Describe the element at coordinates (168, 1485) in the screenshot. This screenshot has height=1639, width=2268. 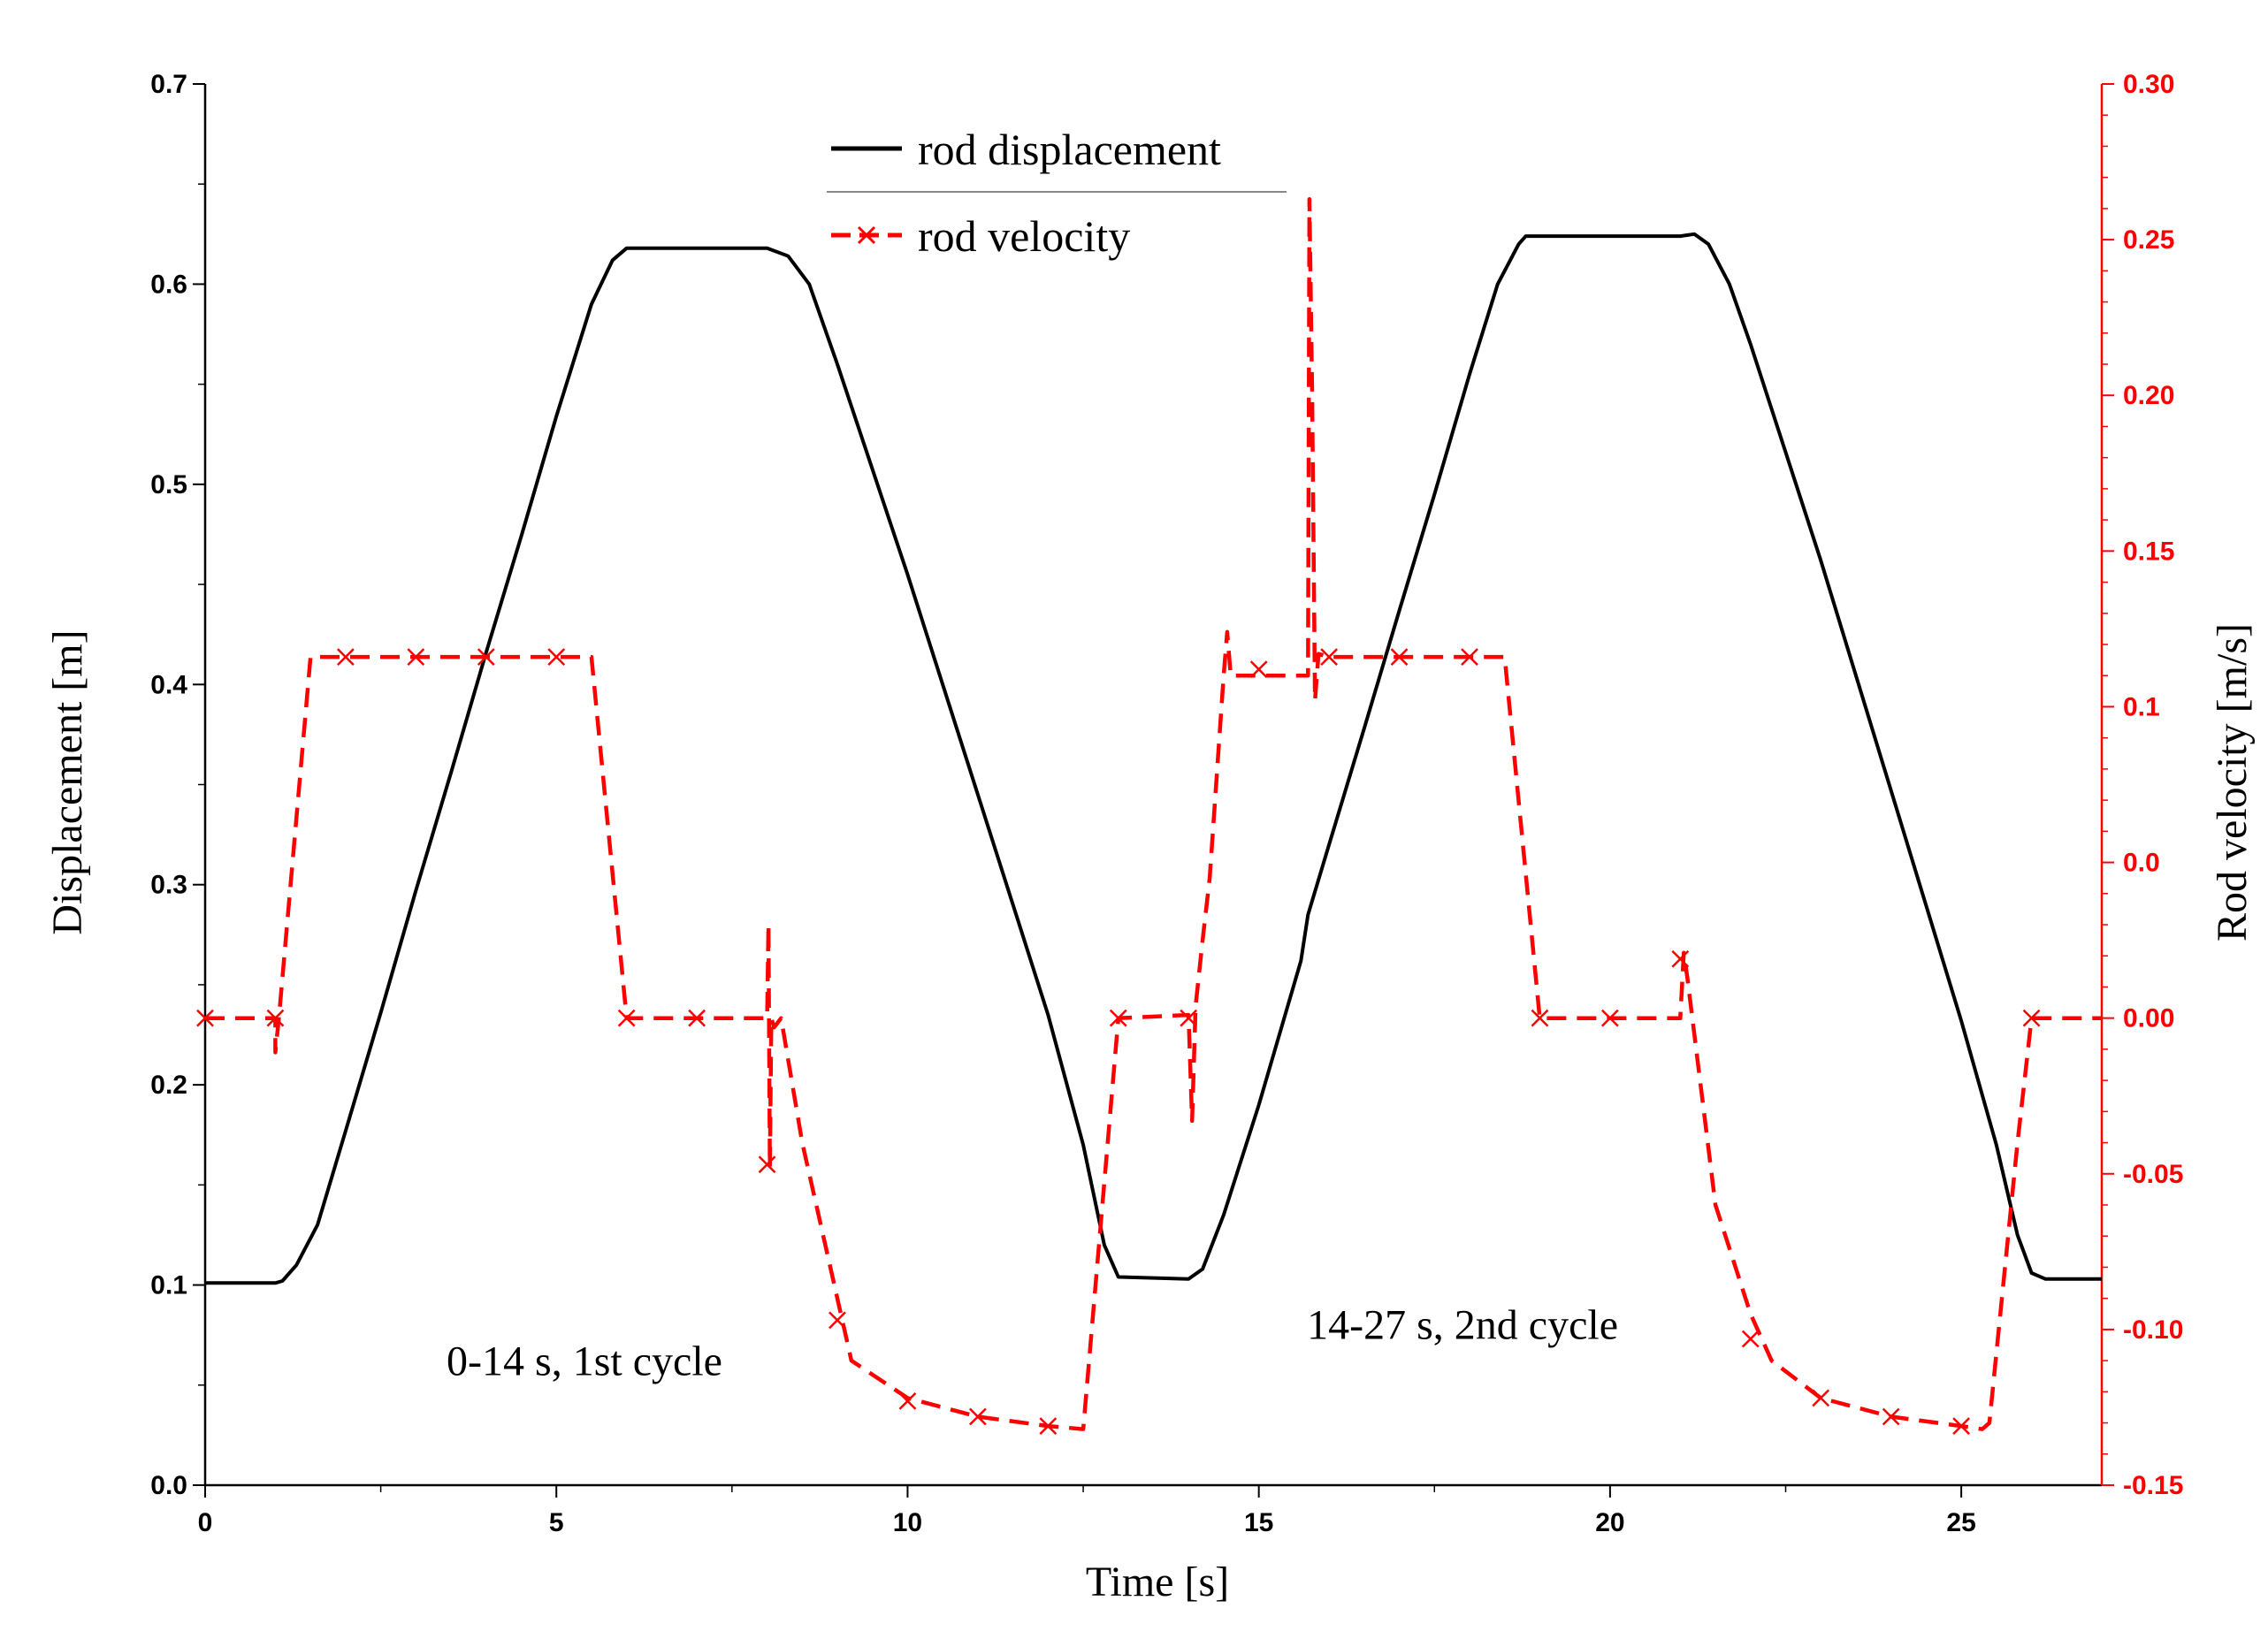
I see `y-left-tick-label: 0.0` at that location.